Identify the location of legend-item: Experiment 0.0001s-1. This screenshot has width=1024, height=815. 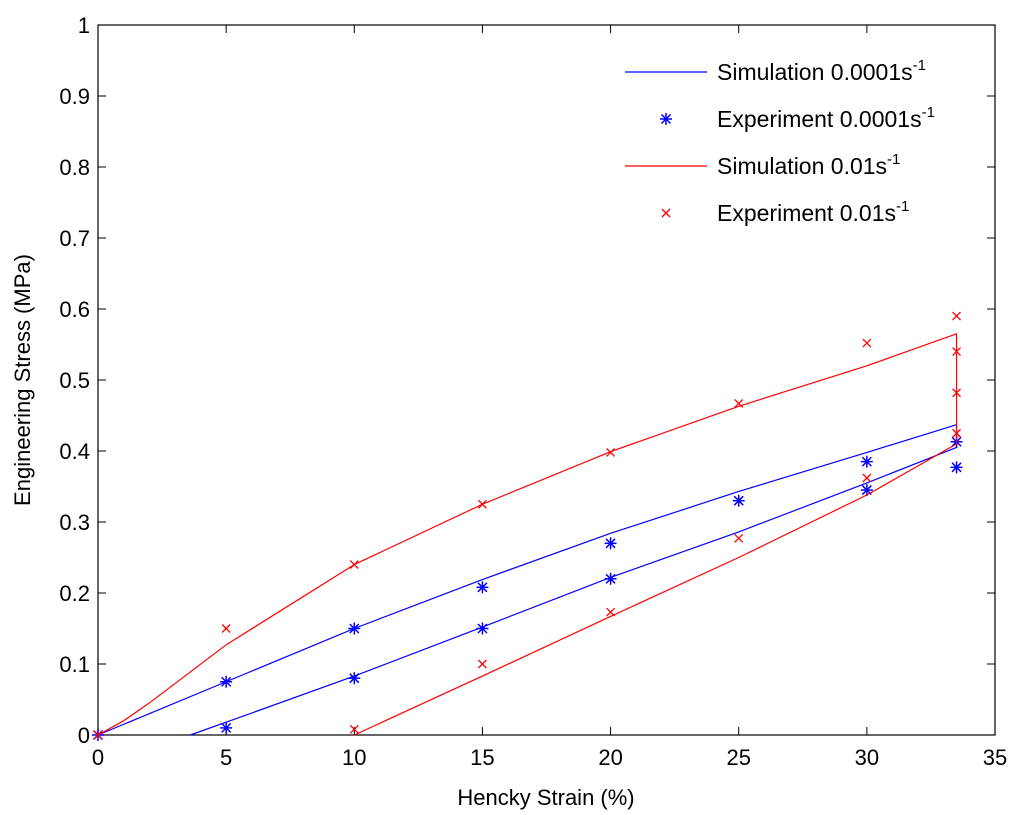
(797, 118).